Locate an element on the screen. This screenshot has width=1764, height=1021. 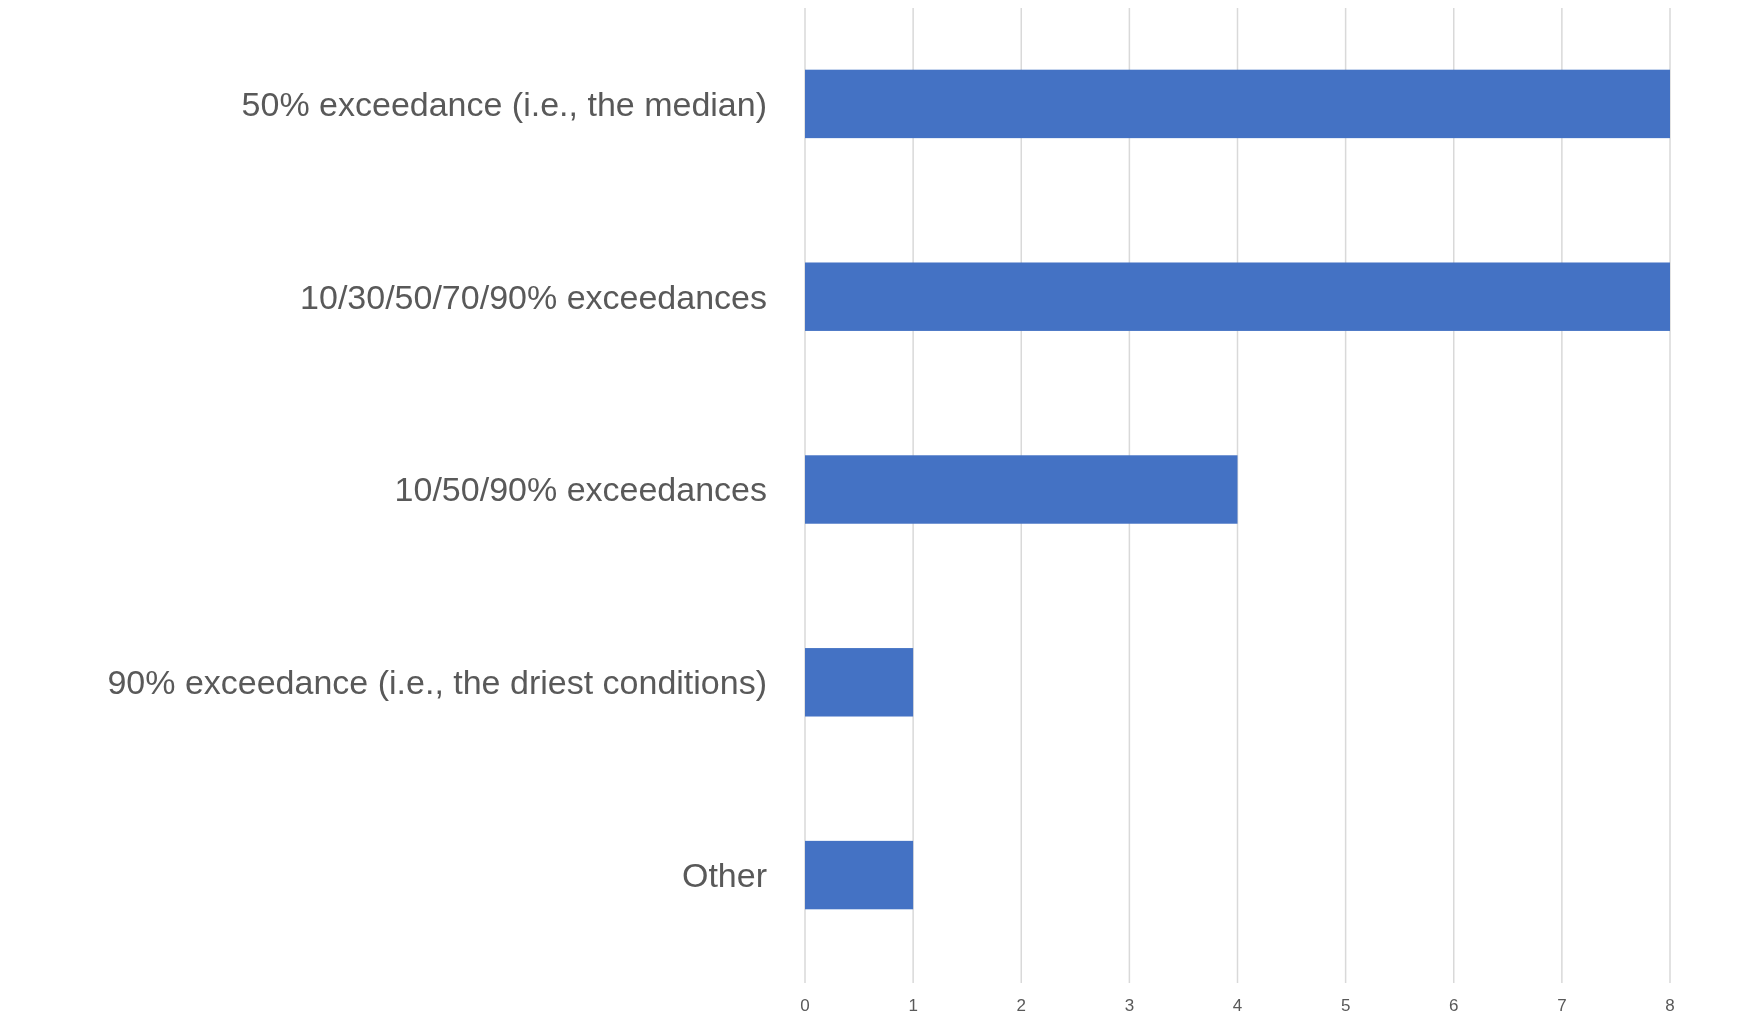
x-tick-label: 4 is located at coordinates (1237, 1005).